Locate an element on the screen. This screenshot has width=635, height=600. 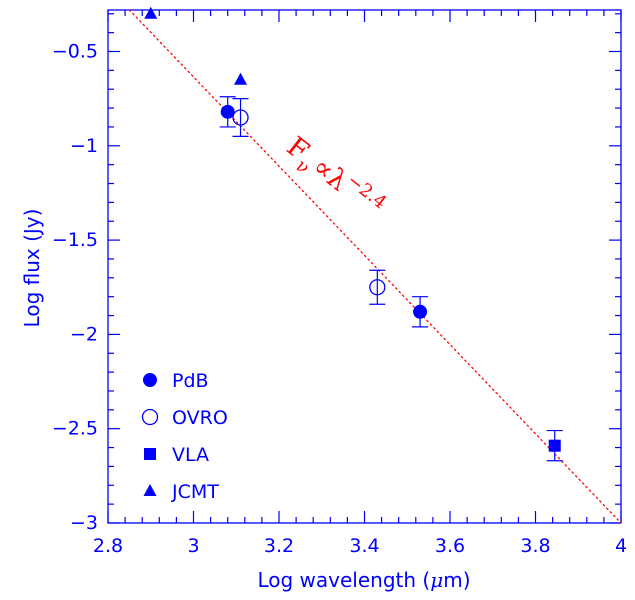
legend: PdB OVRO VLA JCMT is located at coordinates (184, 436).